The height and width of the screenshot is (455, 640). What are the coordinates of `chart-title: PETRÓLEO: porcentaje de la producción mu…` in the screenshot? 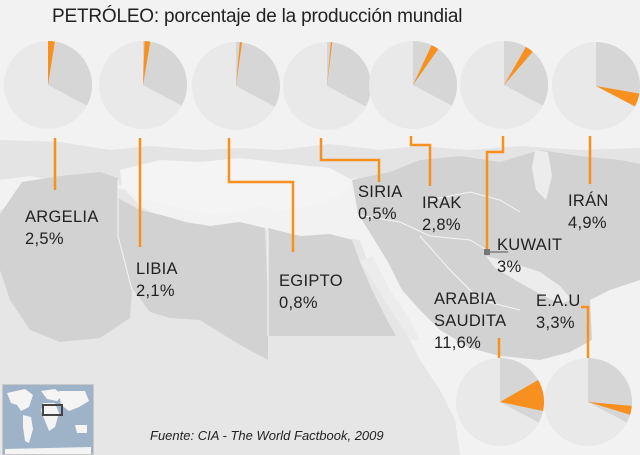 It's located at (257, 16).